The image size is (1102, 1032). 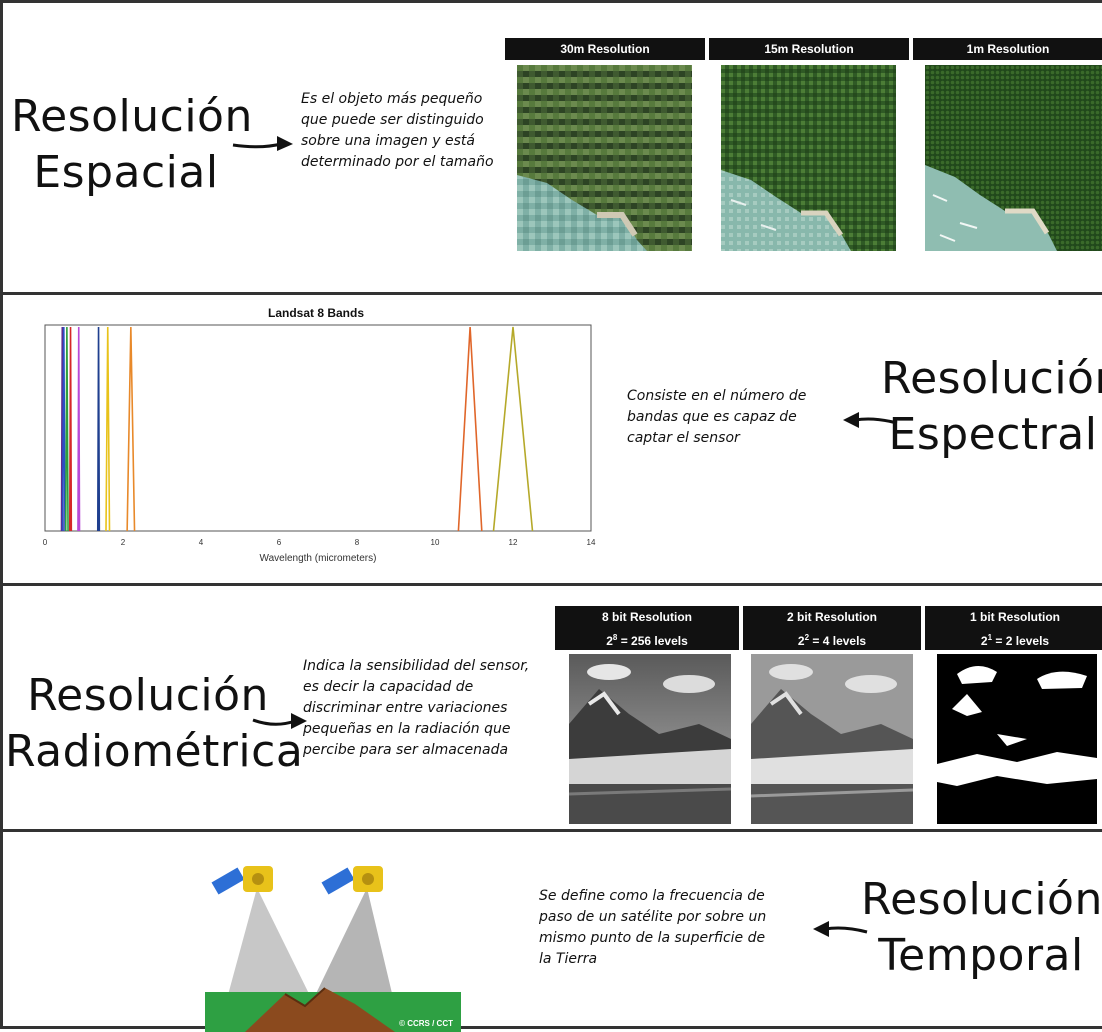 What do you see at coordinates (993, 434) in the screenshot?
I see `spectral-title-line2: Espectral` at bounding box center [993, 434].